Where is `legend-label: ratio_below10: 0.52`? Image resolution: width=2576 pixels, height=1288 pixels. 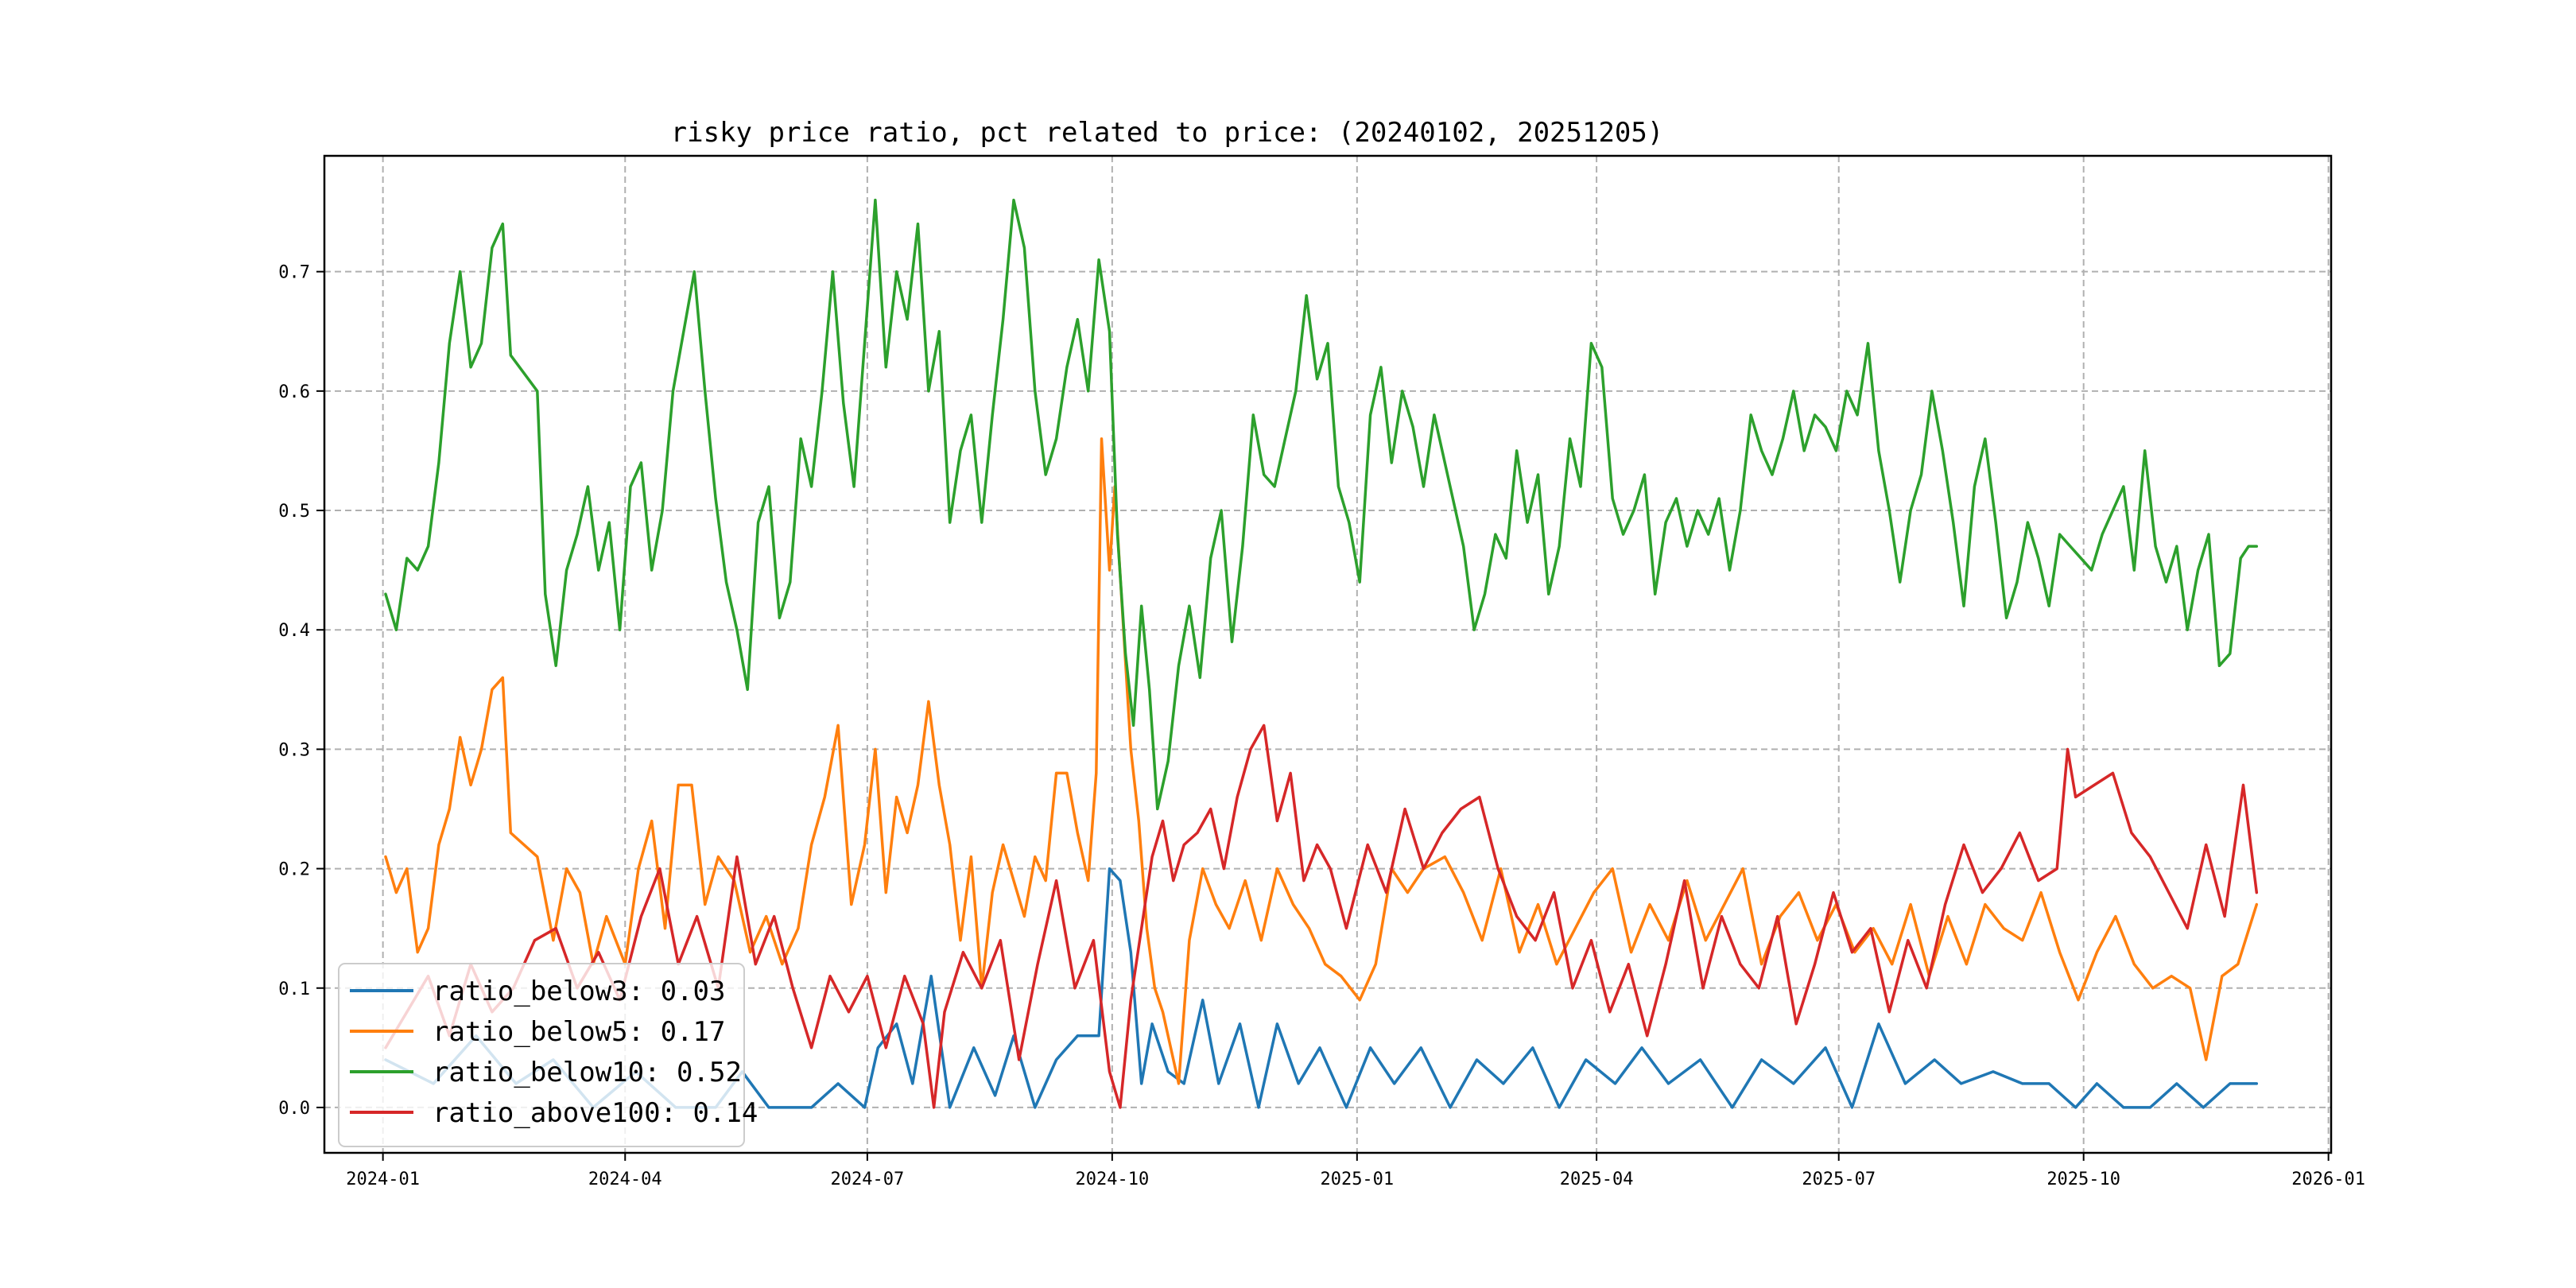
legend-label: ratio_below10: 0.52 is located at coordinates (587, 1073).